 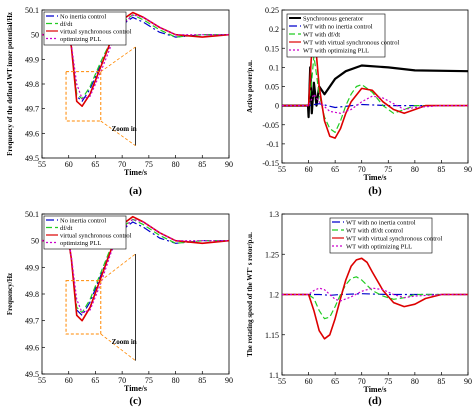 What do you see at coordinates (333, 19) in the screenshot?
I see `legend-label: Synchronous generator` at bounding box center [333, 19].